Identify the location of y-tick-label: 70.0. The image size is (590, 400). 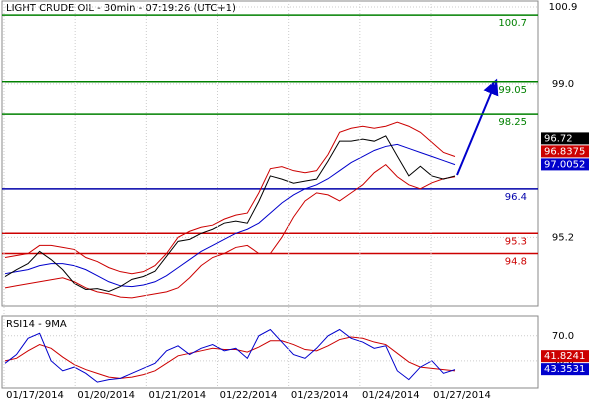
(563, 336).